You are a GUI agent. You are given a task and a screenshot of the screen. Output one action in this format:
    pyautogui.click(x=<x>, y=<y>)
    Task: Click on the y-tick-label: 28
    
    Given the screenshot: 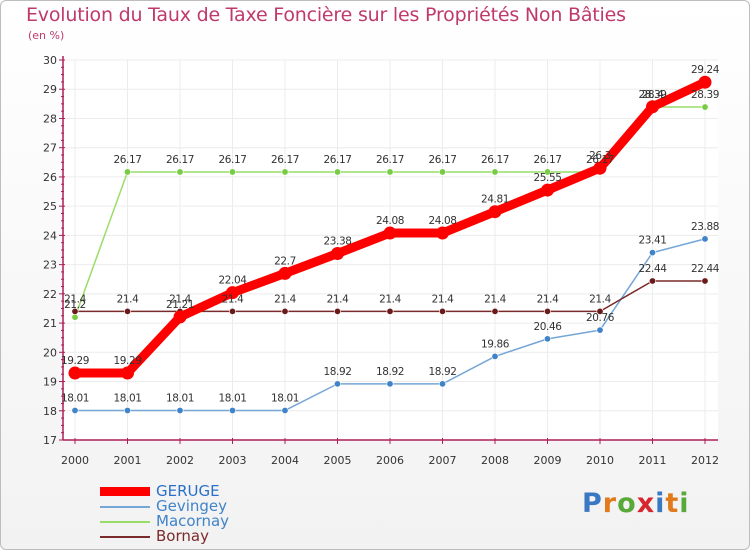 What is the action you would take?
    pyautogui.click(x=50, y=118)
    